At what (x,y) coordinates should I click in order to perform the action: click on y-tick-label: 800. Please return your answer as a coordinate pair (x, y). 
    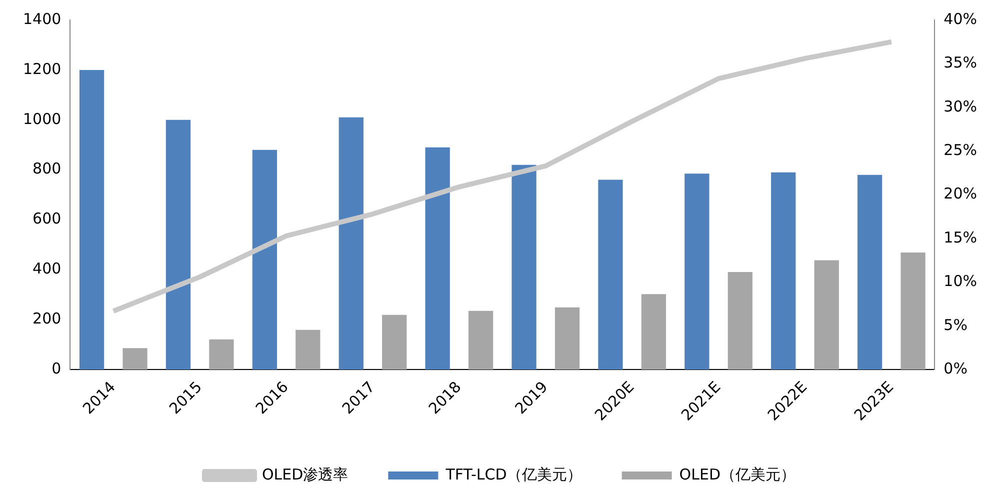
    Looking at the image, I should click on (47, 169).